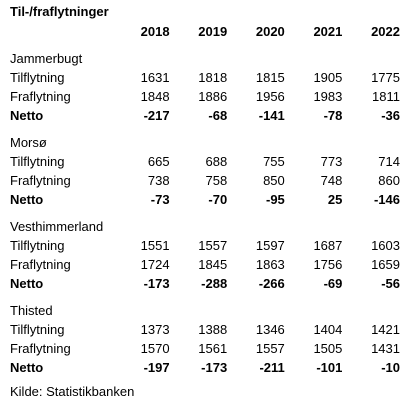 This screenshot has width=414, height=411. I want to click on value-cell: -68, so click(218, 115).